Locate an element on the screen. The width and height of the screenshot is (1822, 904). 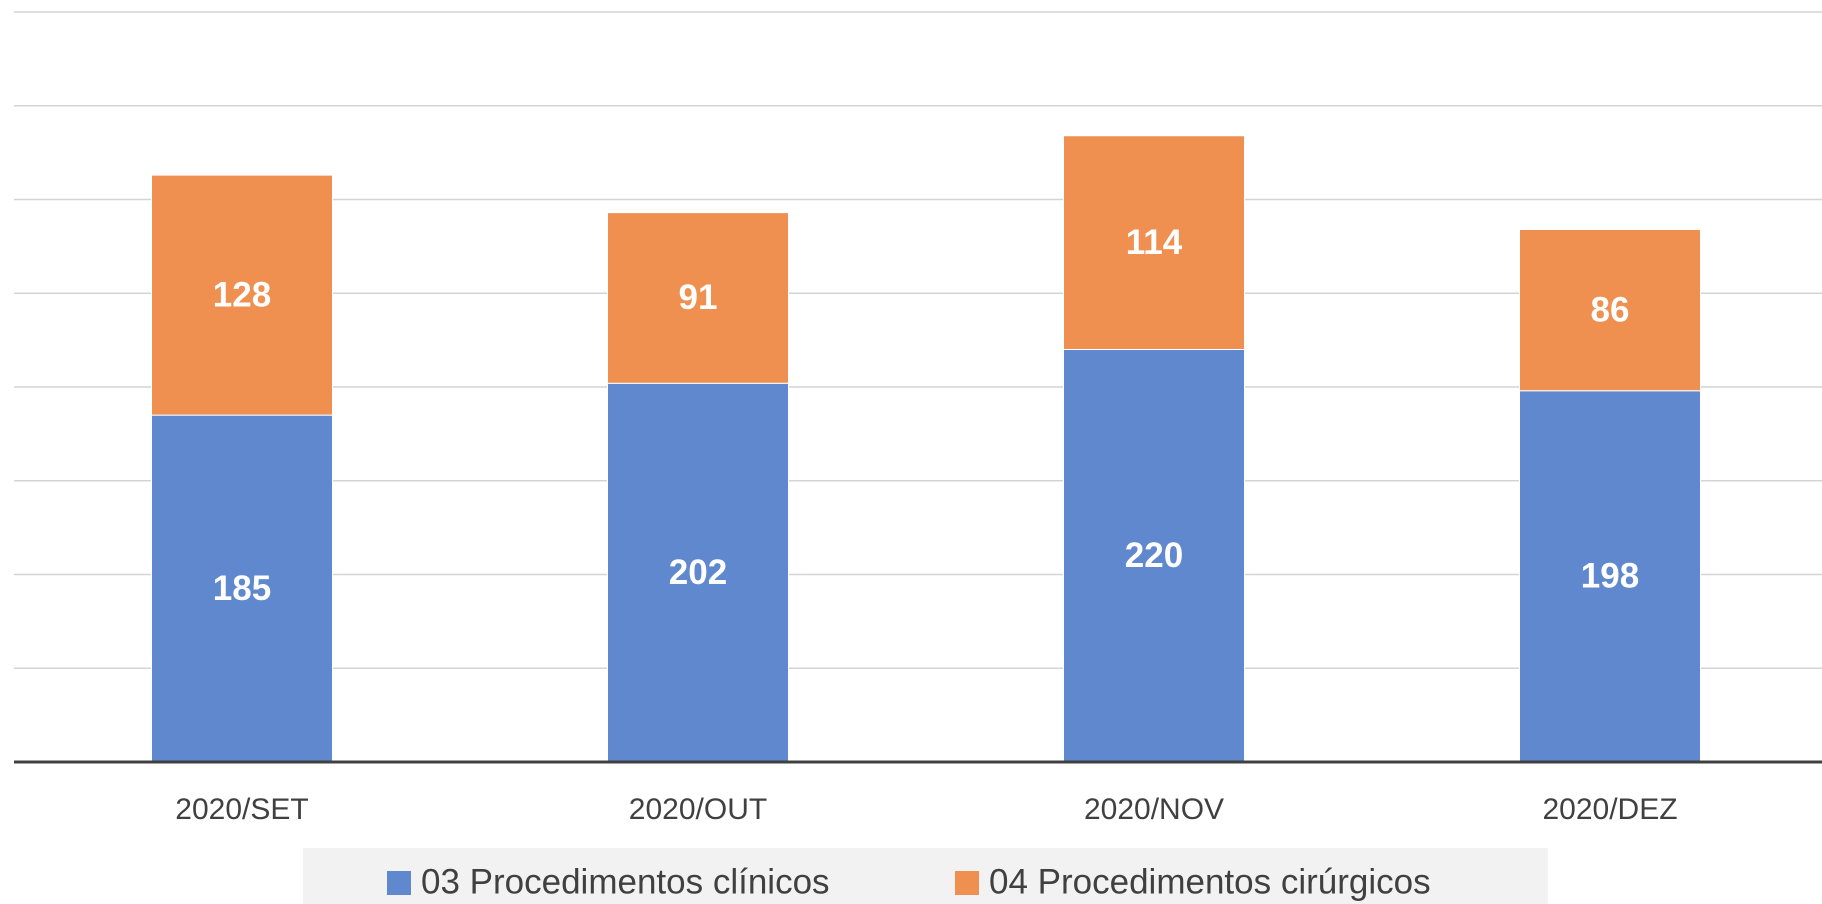
legend-label: 04 Procedimentos cirúrgicos is located at coordinates (1210, 881).